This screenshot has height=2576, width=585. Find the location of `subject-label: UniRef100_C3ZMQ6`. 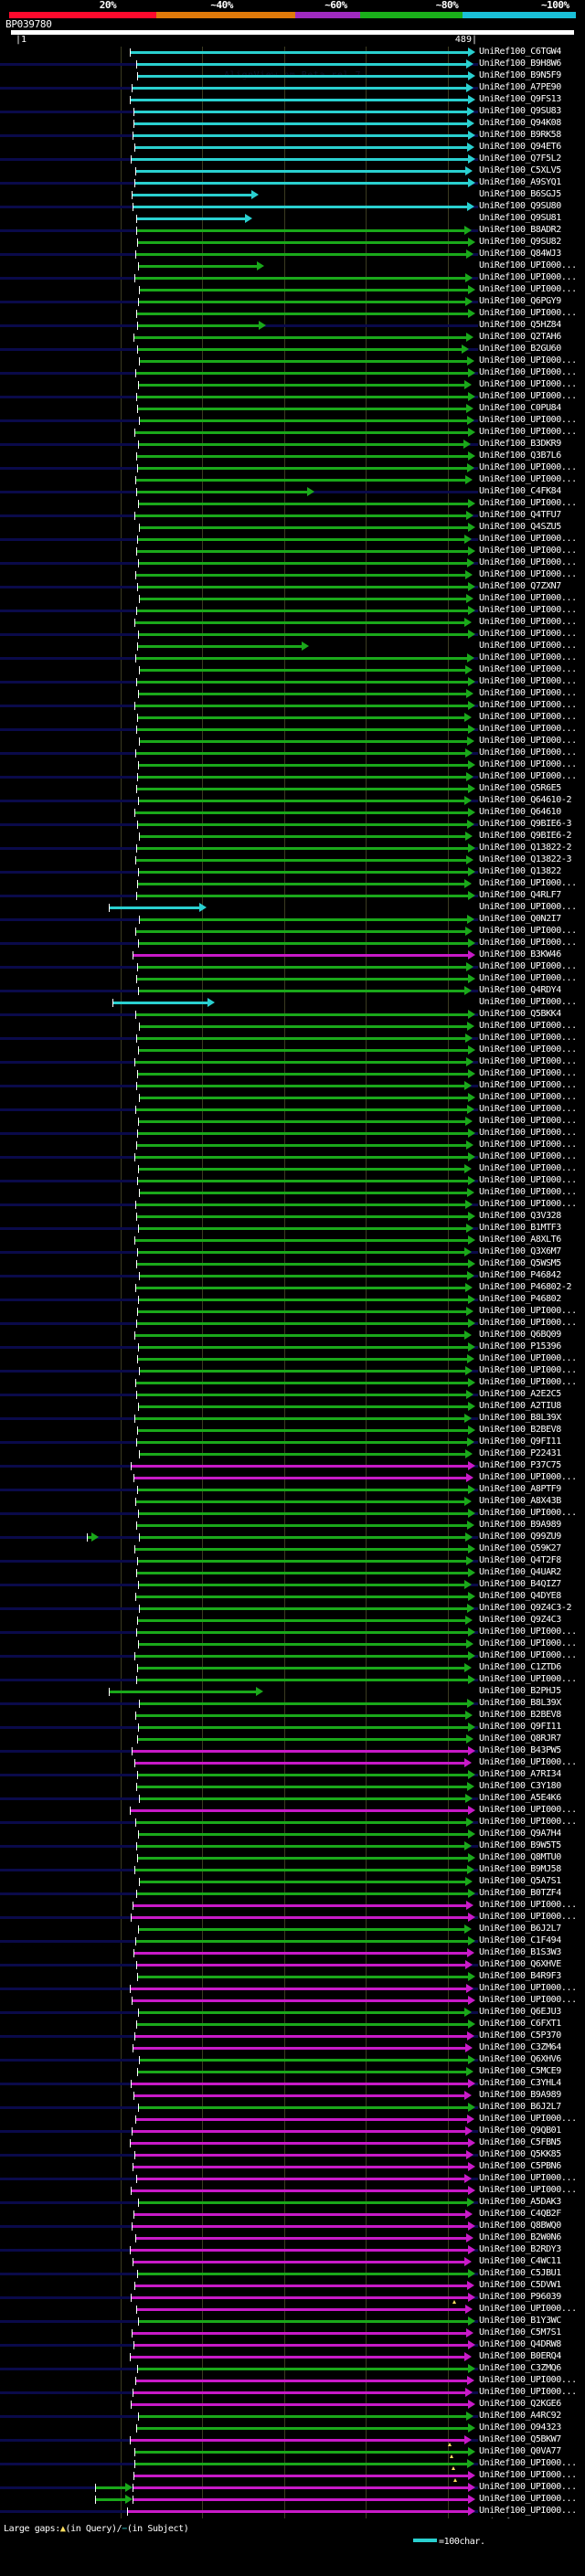

subject-label: UniRef100_C3ZMQ6 is located at coordinates (520, 2368).